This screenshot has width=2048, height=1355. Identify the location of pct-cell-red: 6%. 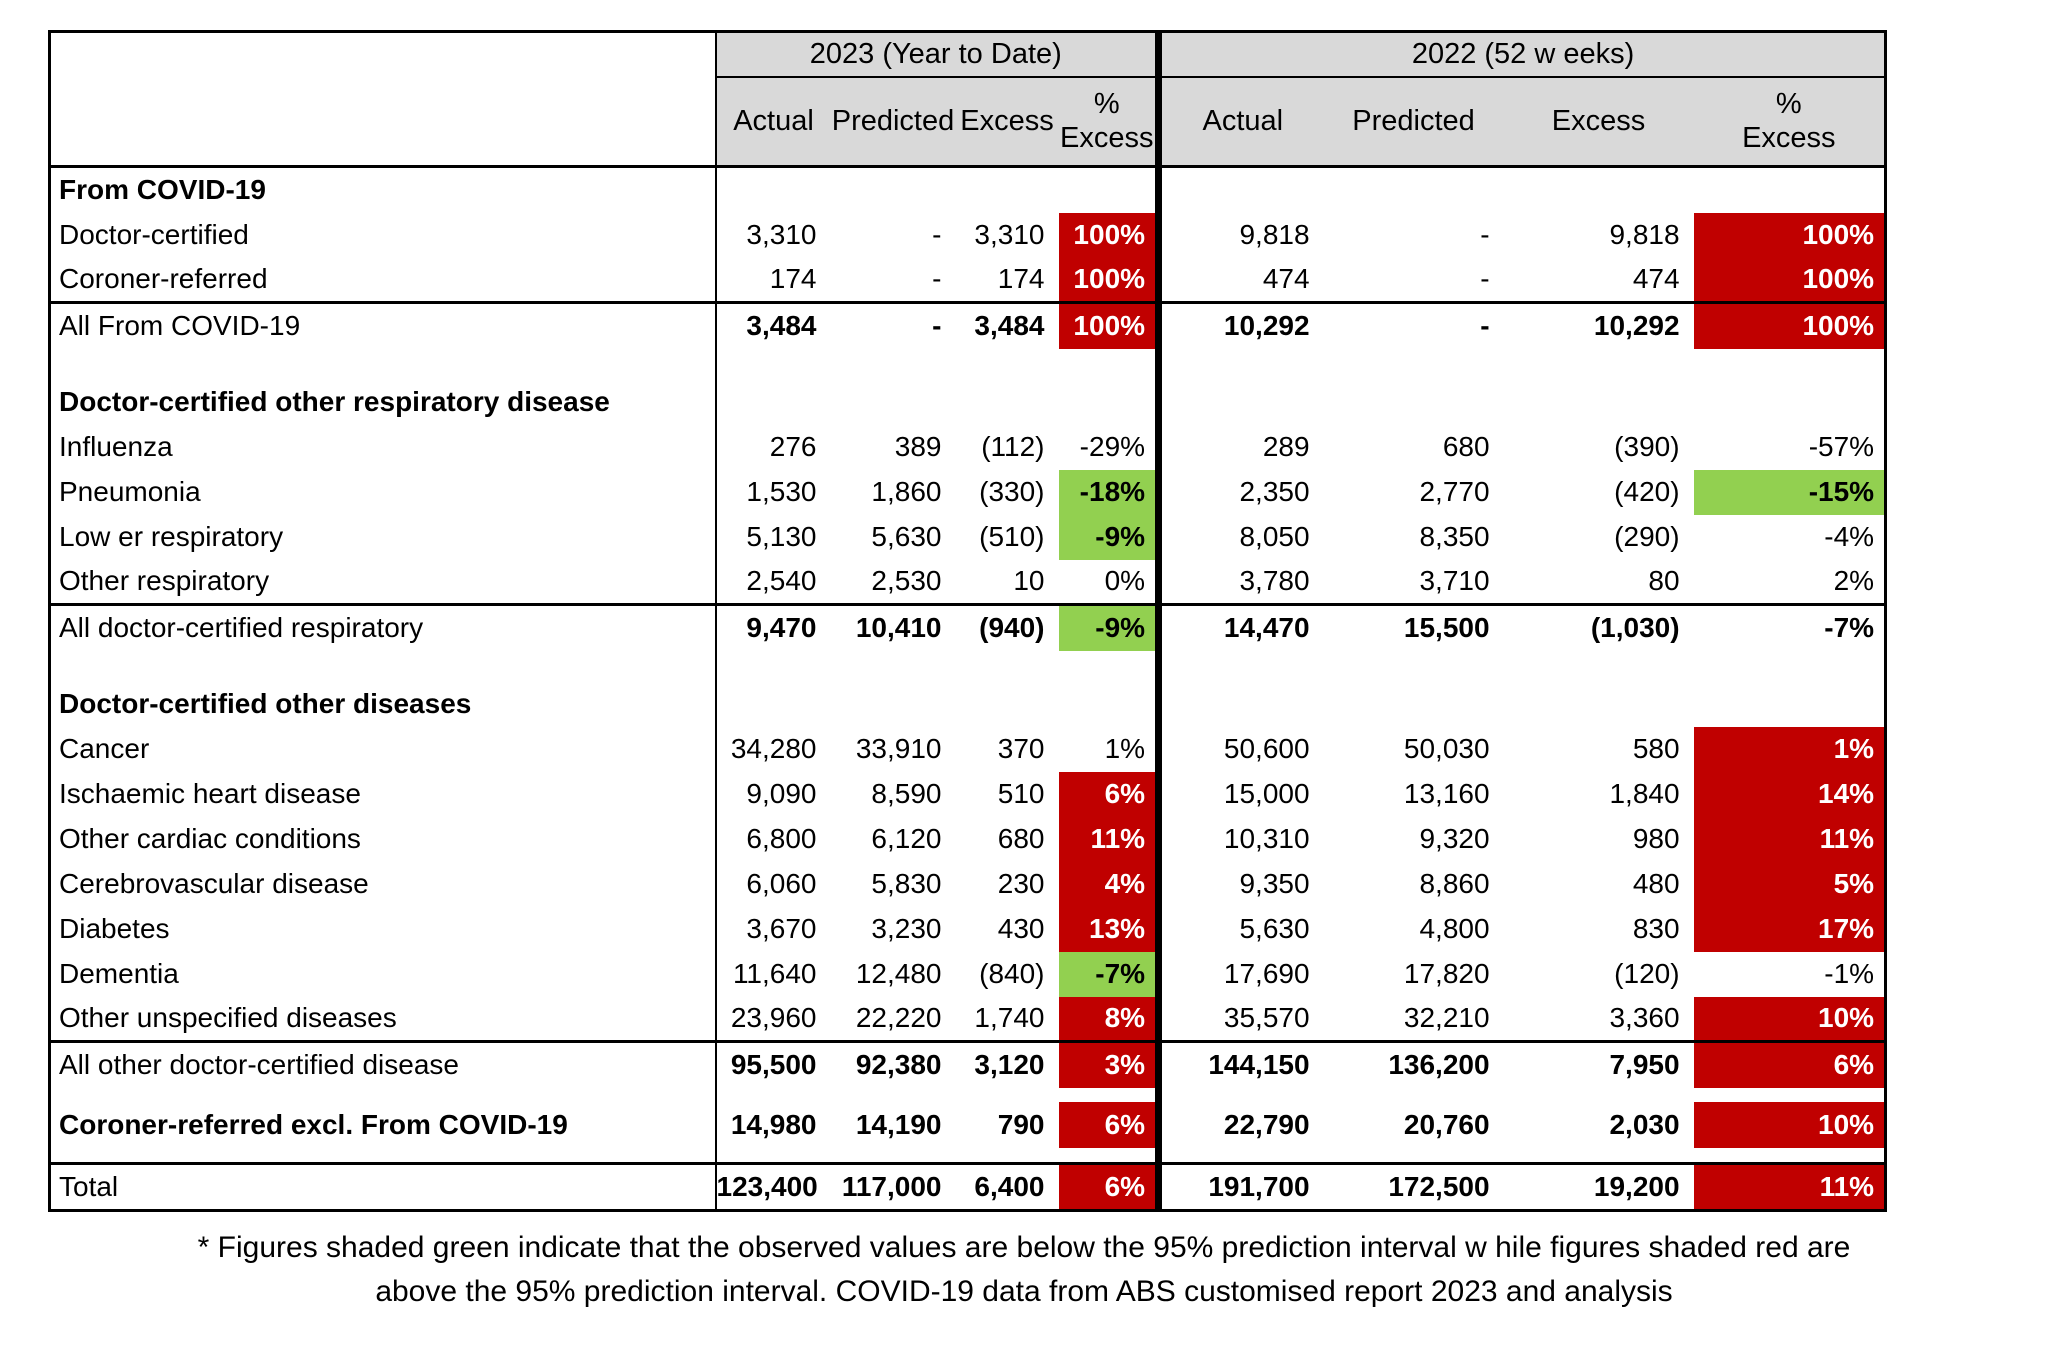
(1110, 1186).